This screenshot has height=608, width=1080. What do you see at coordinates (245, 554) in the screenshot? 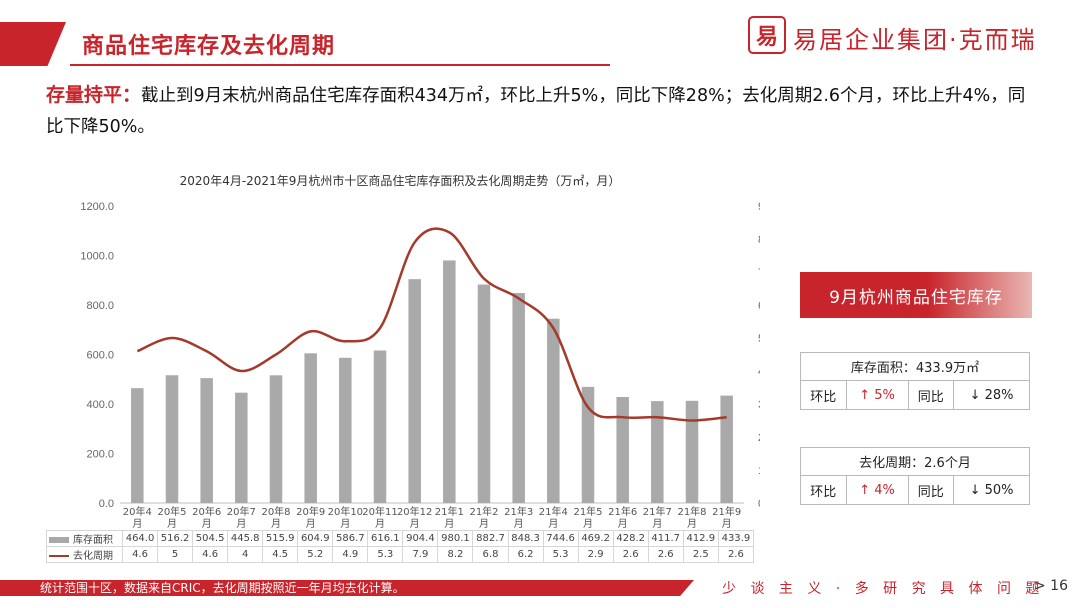
I see `line-value-cell: 4` at bounding box center [245, 554].